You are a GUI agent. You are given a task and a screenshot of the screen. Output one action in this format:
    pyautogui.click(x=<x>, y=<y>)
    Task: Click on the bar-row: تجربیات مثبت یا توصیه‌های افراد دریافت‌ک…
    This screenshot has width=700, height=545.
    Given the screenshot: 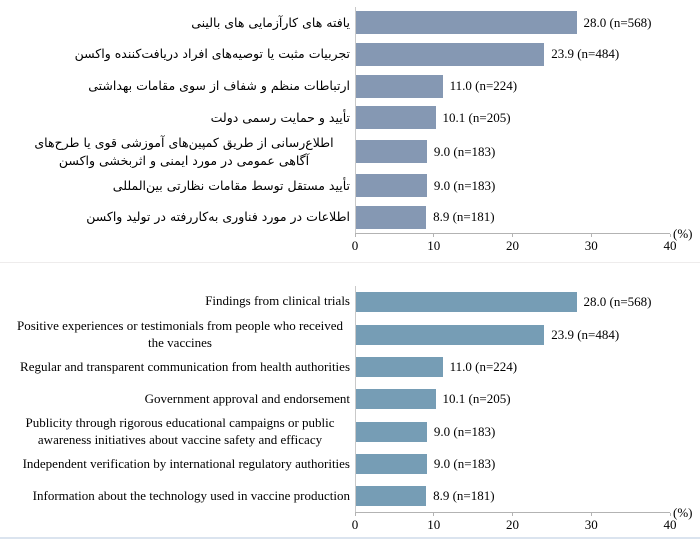 What is the action you would take?
    pyautogui.click(x=350, y=55)
    